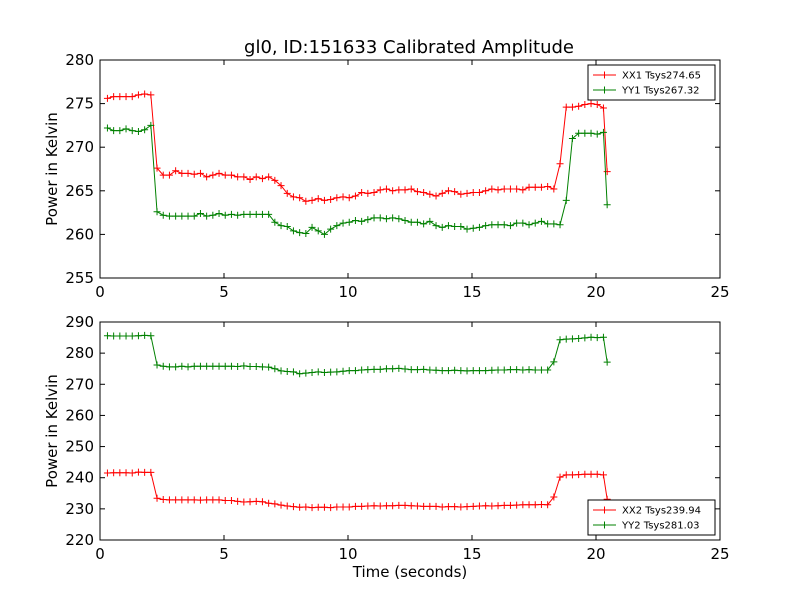 The width and height of the screenshot is (800, 604). Describe the element at coordinates (79, 234) in the screenshot. I see `y-tick-label: 260` at that location.